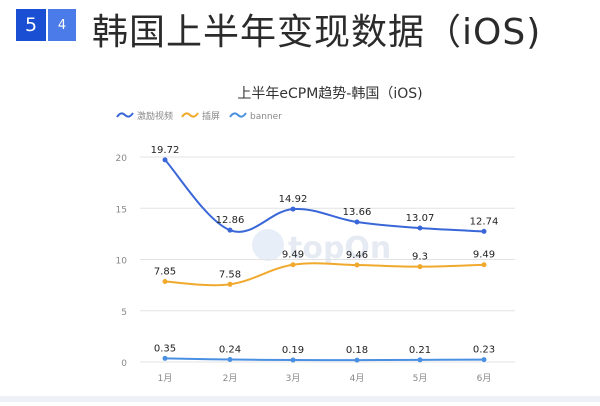 The image size is (600, 406). What do you see at coordinates (268, 245) in the screenshot?
I see `watermark-logo-icon` at bounding box center [268, 245].